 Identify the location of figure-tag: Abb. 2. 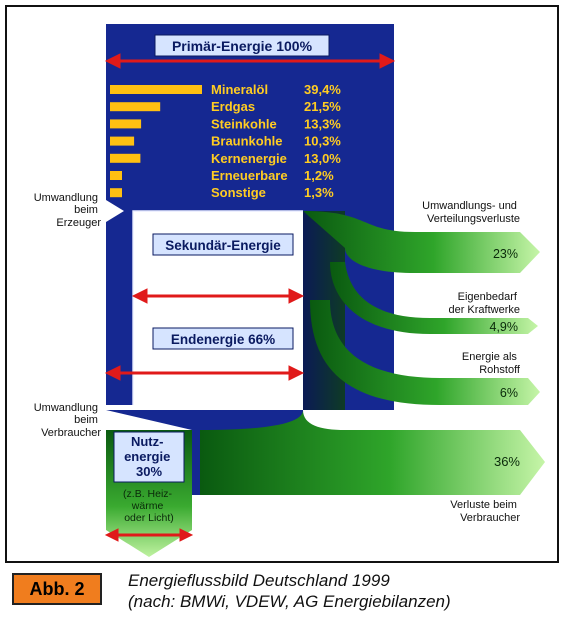
(57, 589).